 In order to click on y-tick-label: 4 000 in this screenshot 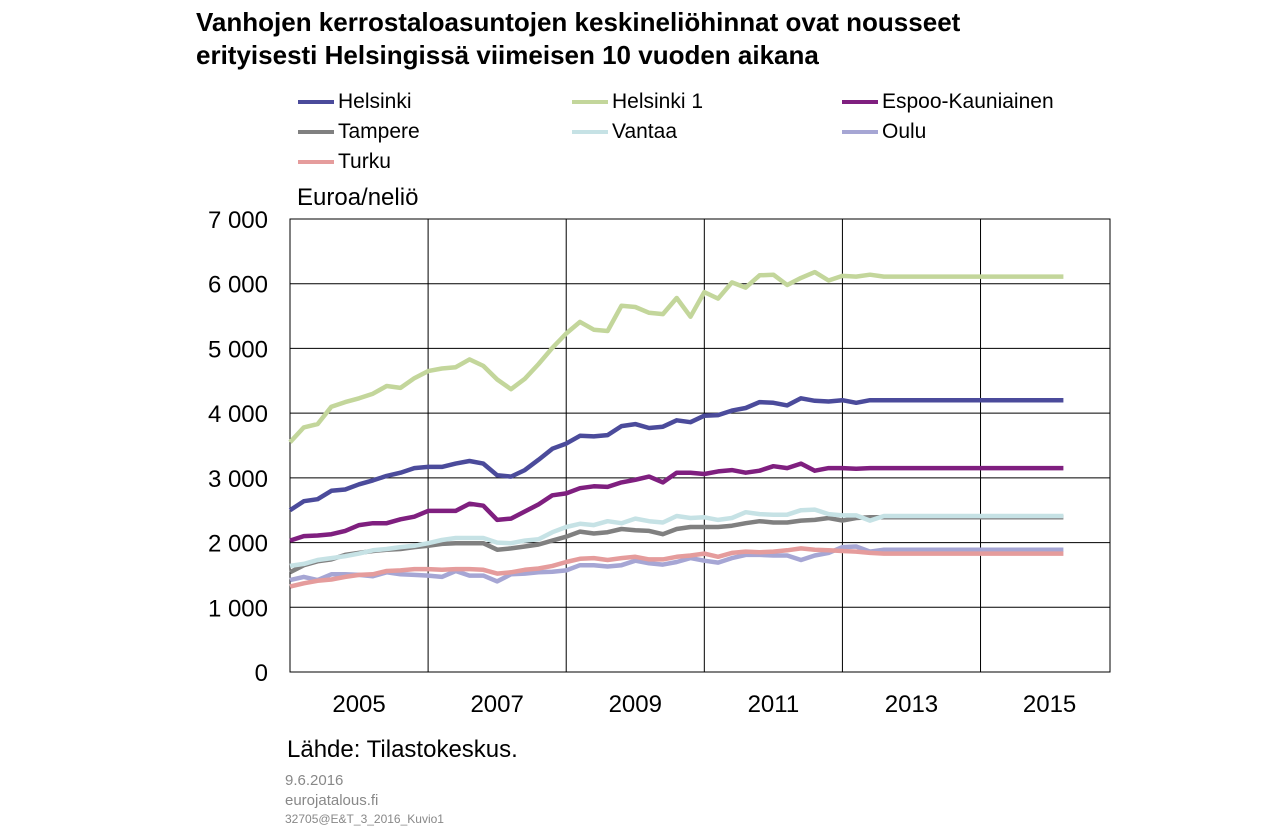, I will do `click(238, 414)`.